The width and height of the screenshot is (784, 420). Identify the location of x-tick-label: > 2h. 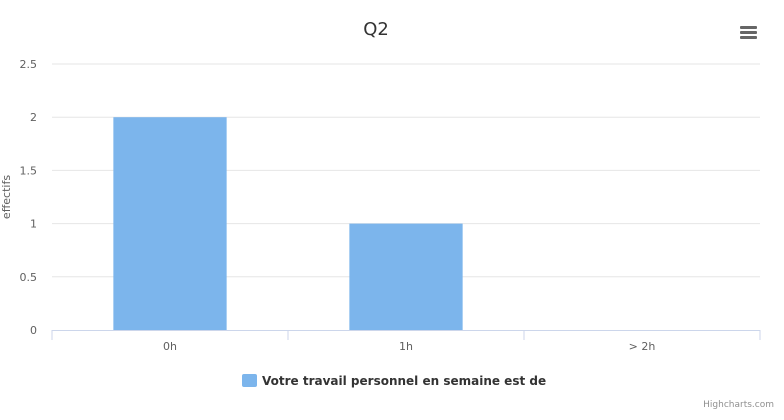
(642, 346).